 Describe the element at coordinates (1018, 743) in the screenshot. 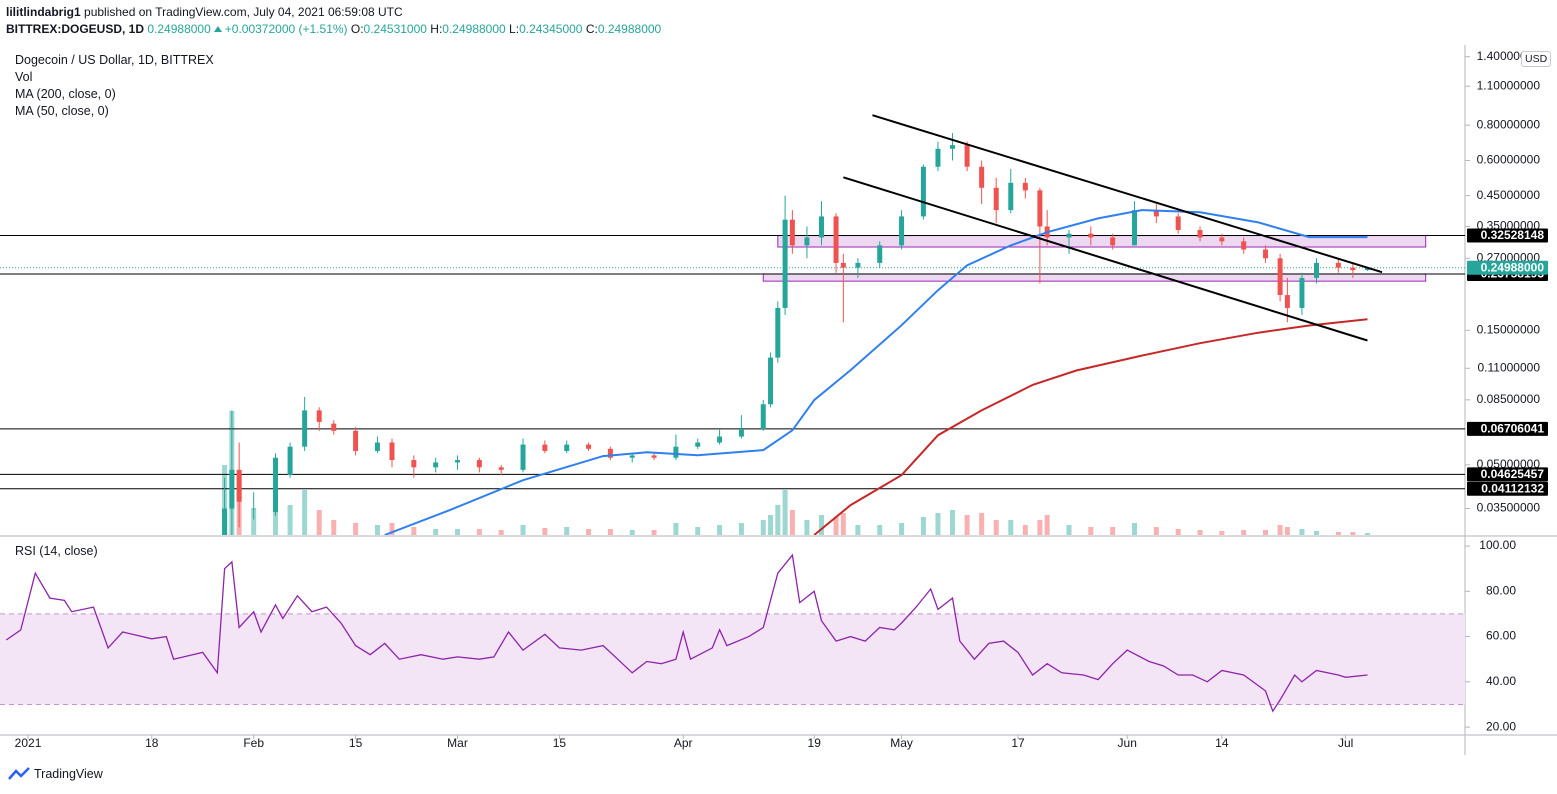

I see `x-tick-label: 17` at that location.